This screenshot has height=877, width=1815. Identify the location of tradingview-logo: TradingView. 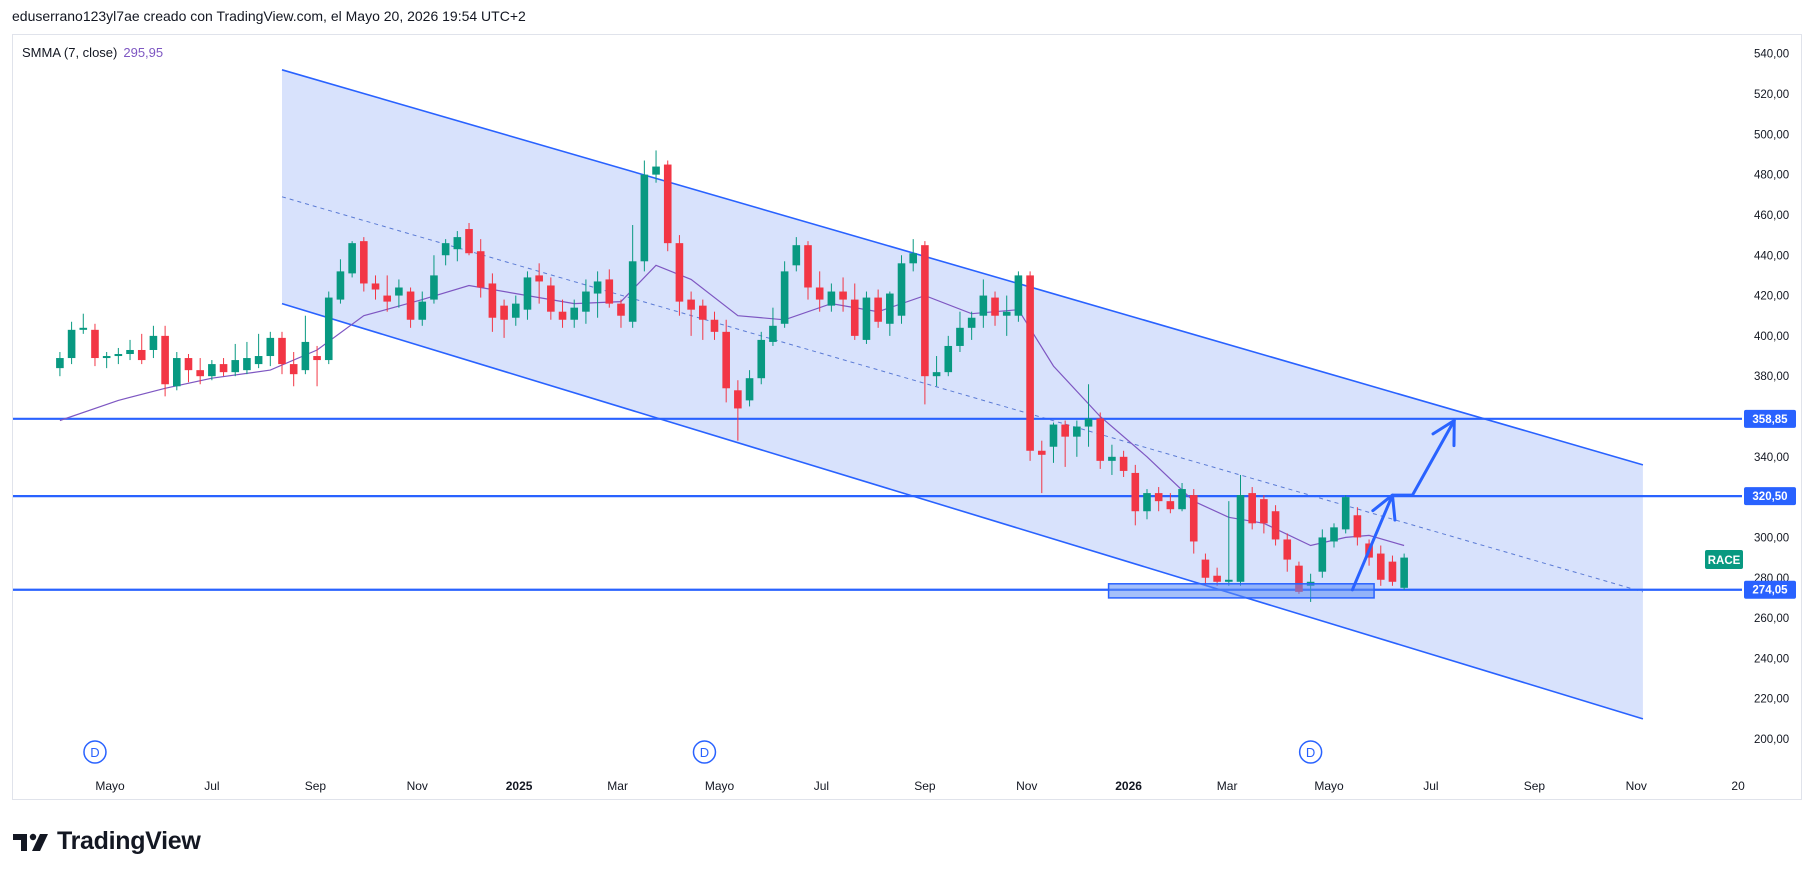
(107, 841).